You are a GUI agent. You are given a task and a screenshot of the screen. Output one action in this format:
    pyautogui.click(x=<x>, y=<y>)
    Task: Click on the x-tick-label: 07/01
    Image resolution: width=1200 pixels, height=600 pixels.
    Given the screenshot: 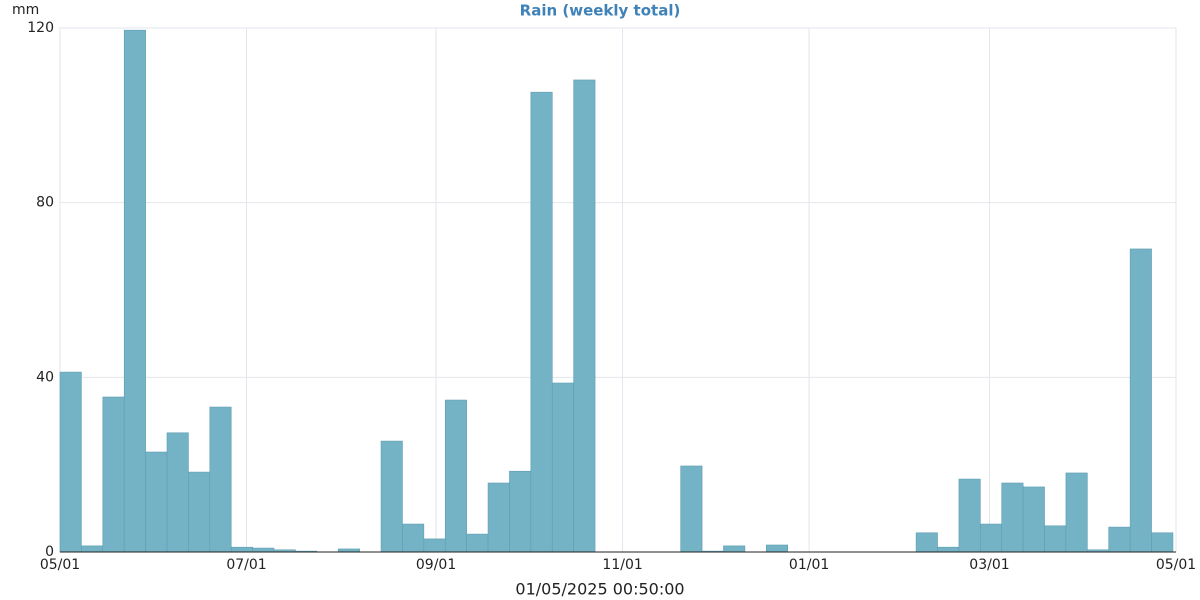 What is the action you would take?
    pyautogui.click(x=246, y=565)
    